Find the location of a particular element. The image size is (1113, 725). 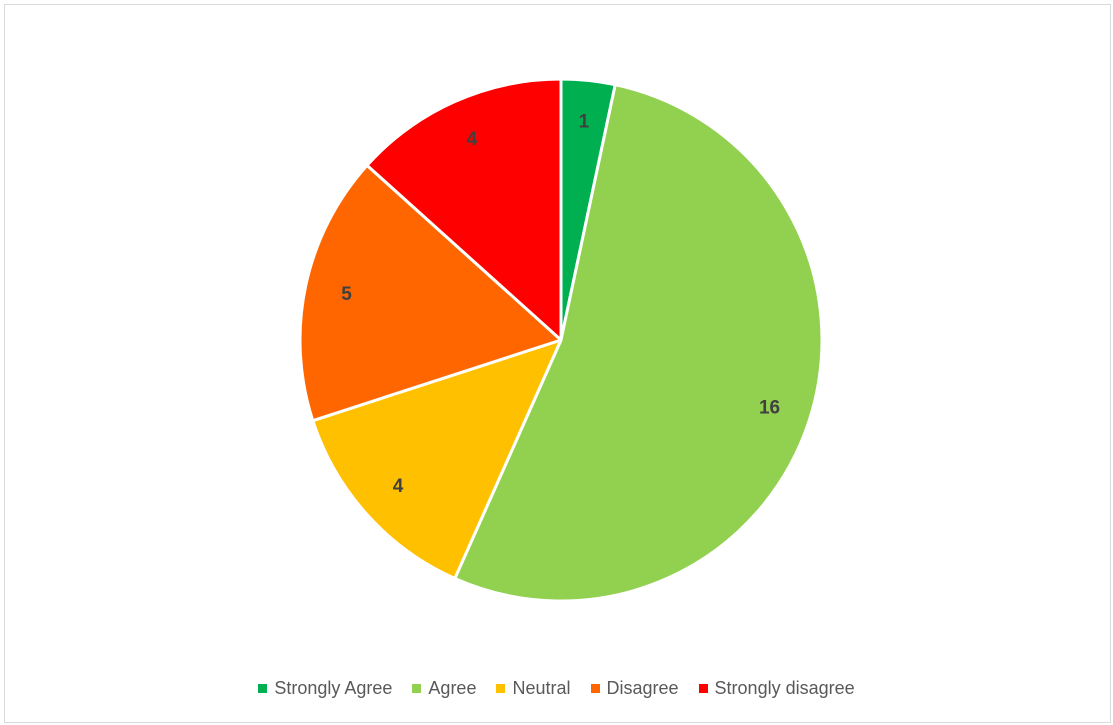

legend-label-strongly-disagree: Strongly disagree is located at coordinates (784, 688).